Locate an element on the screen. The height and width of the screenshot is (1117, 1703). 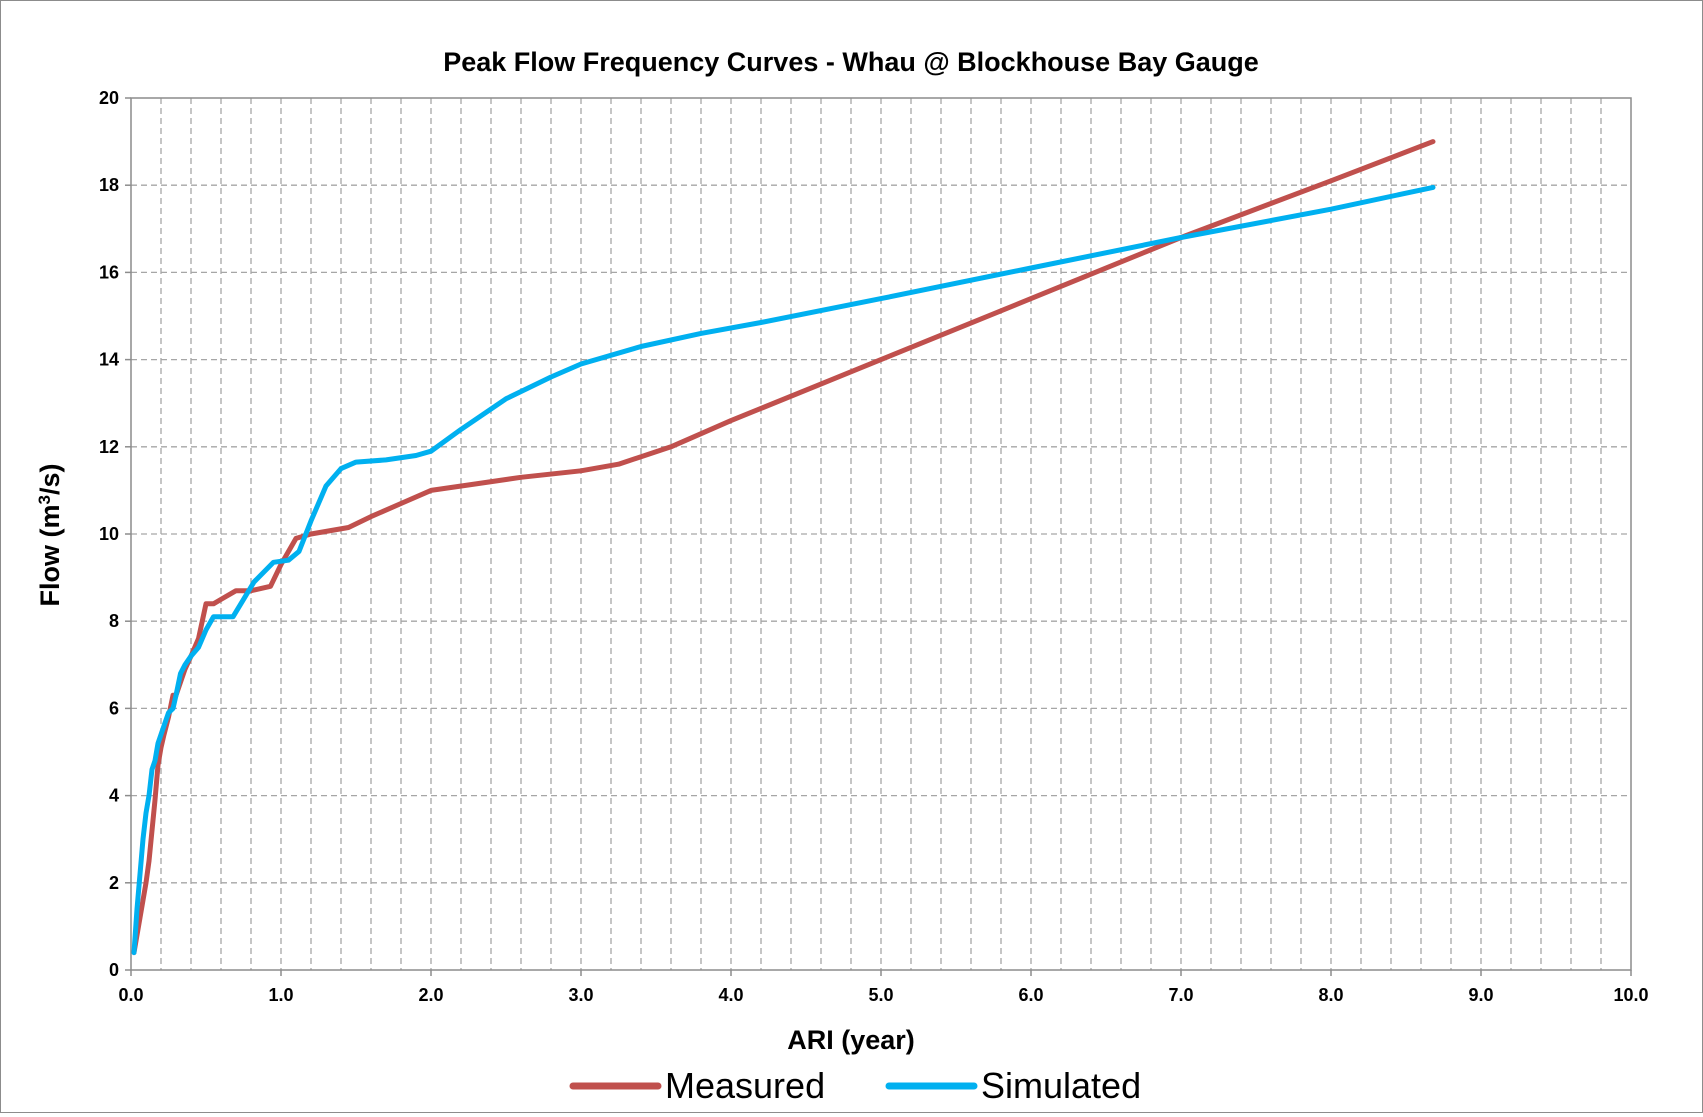
legend-label-simulated: Simulated is located at coordinates (1061, 1085).